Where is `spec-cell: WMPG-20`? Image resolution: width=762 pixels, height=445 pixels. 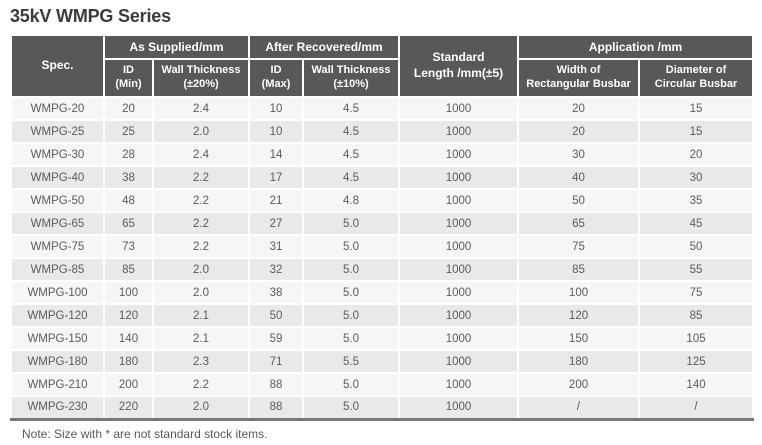 spec-cell: WMPG-20 is located at coordinates (57, 108).